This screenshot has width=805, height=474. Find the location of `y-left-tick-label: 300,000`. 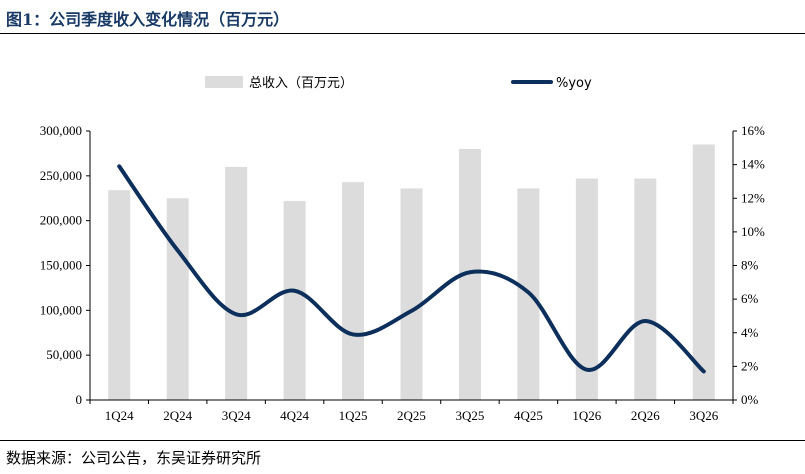

y-left-tick-label: 300,000 is located at coordinates (61, 130).